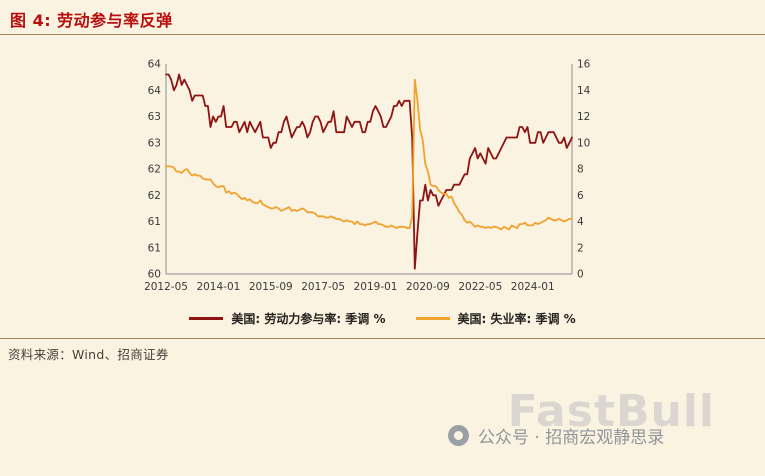  I want to click on x-axis-tick-label: 2024-01, so click(533, 287).